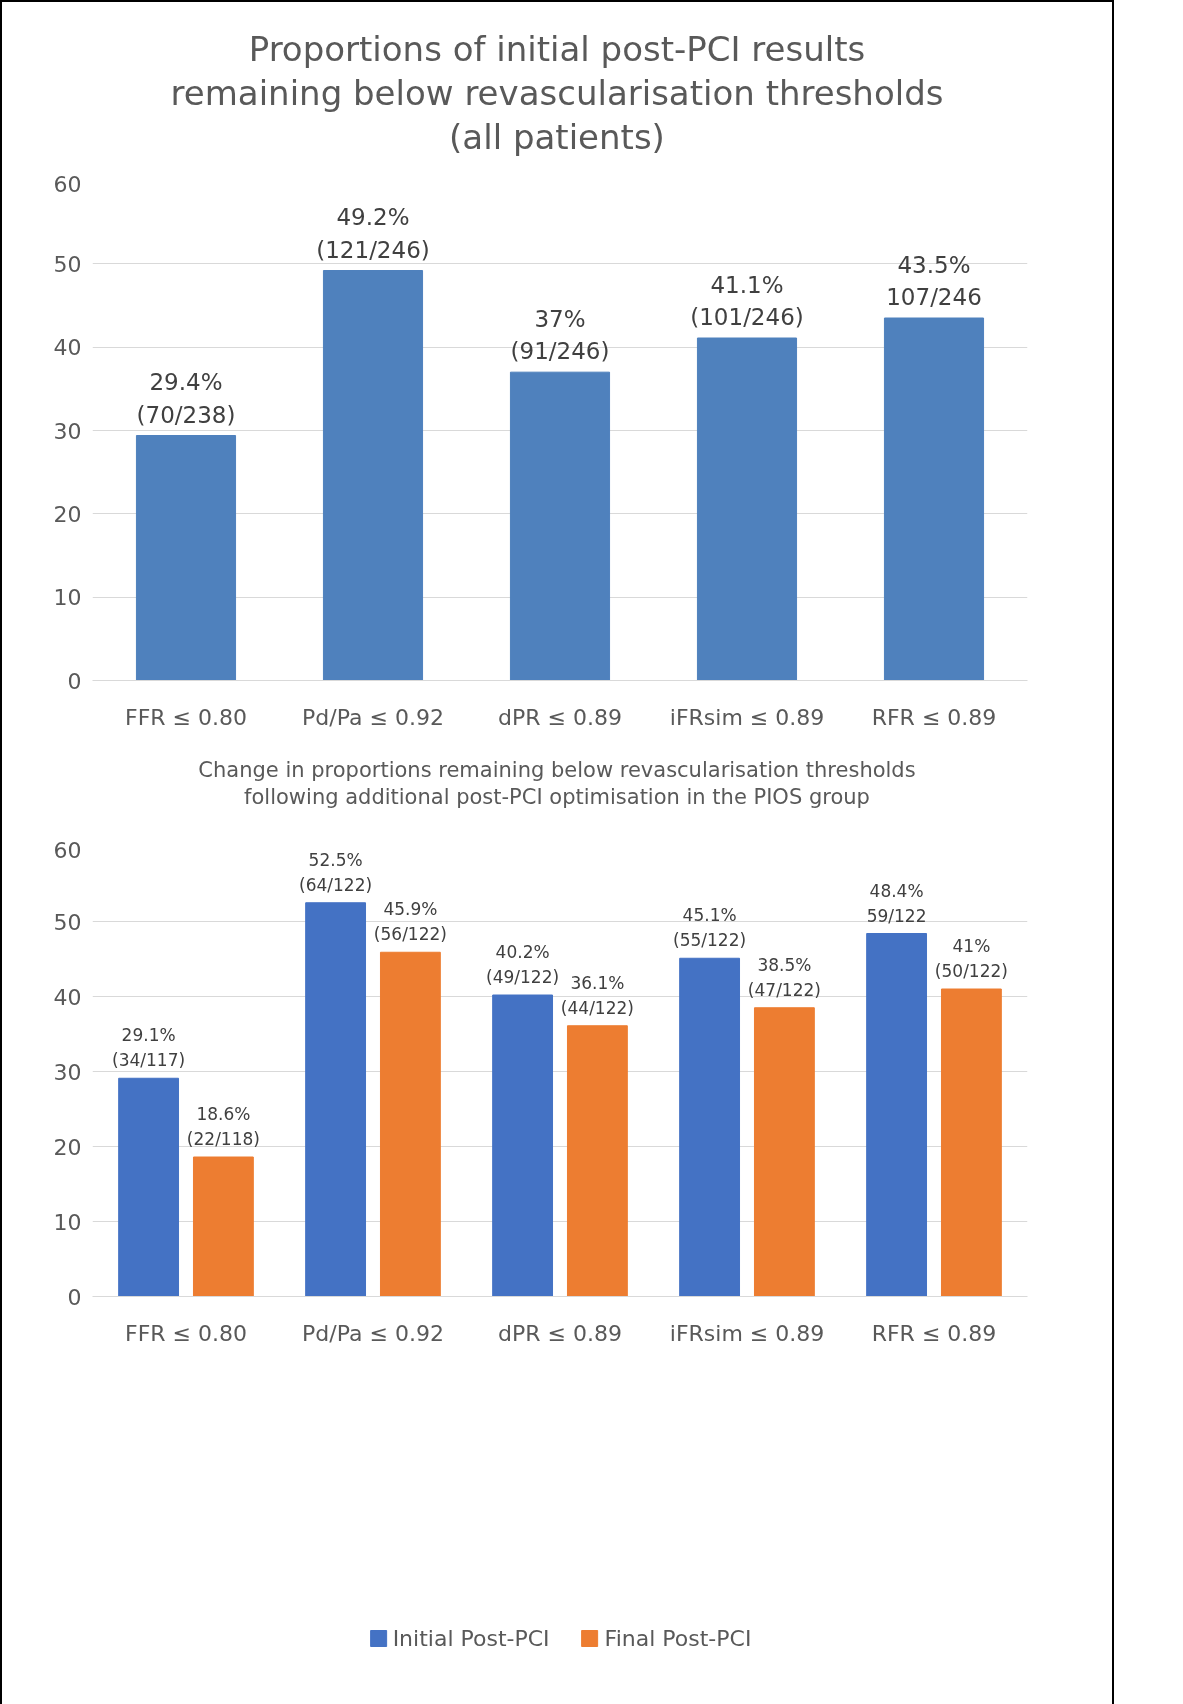 The image size is (1183, 1704). What do you see at coordinates (149, 1048) in the screenshot?
I see `data-label: 29.1% (34/117)` at bounding box center [149, 1048].